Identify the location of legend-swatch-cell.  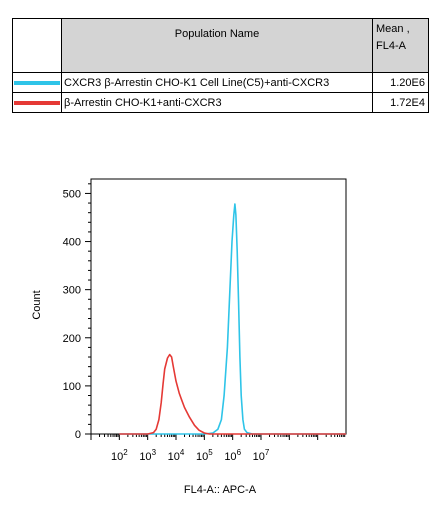
(37, 102).